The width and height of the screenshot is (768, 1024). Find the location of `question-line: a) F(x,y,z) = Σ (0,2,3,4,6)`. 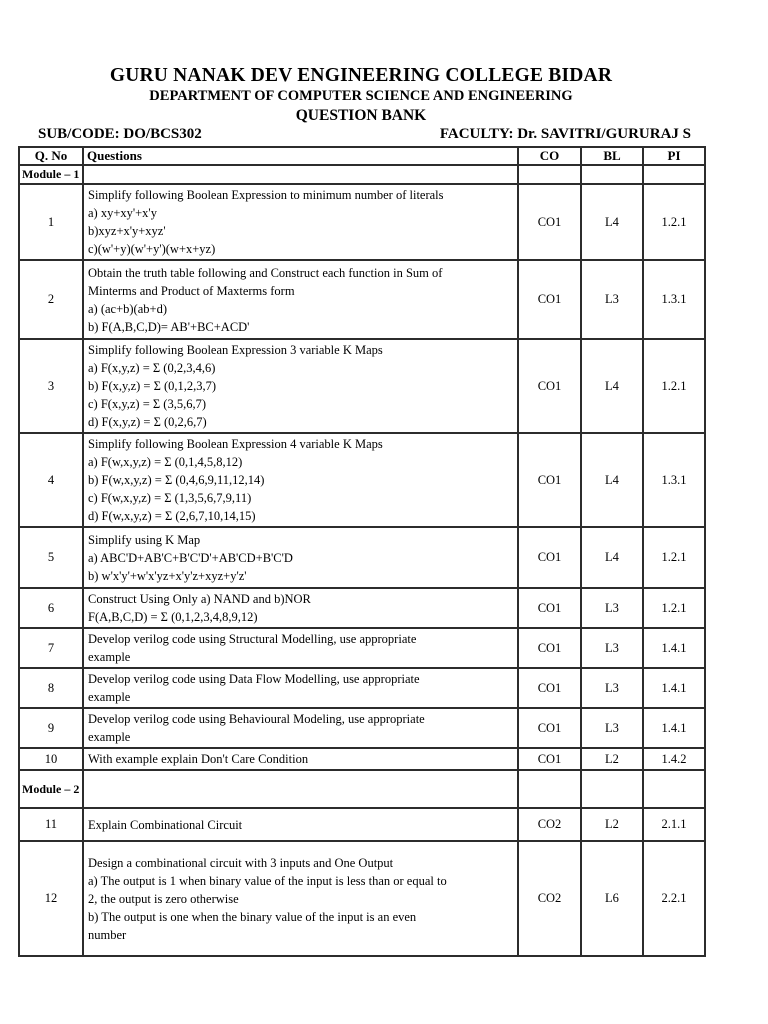

question-line: a) F(x,y,z) = Σ (0,2,3,4,6) is located at coordinates (152, 368).